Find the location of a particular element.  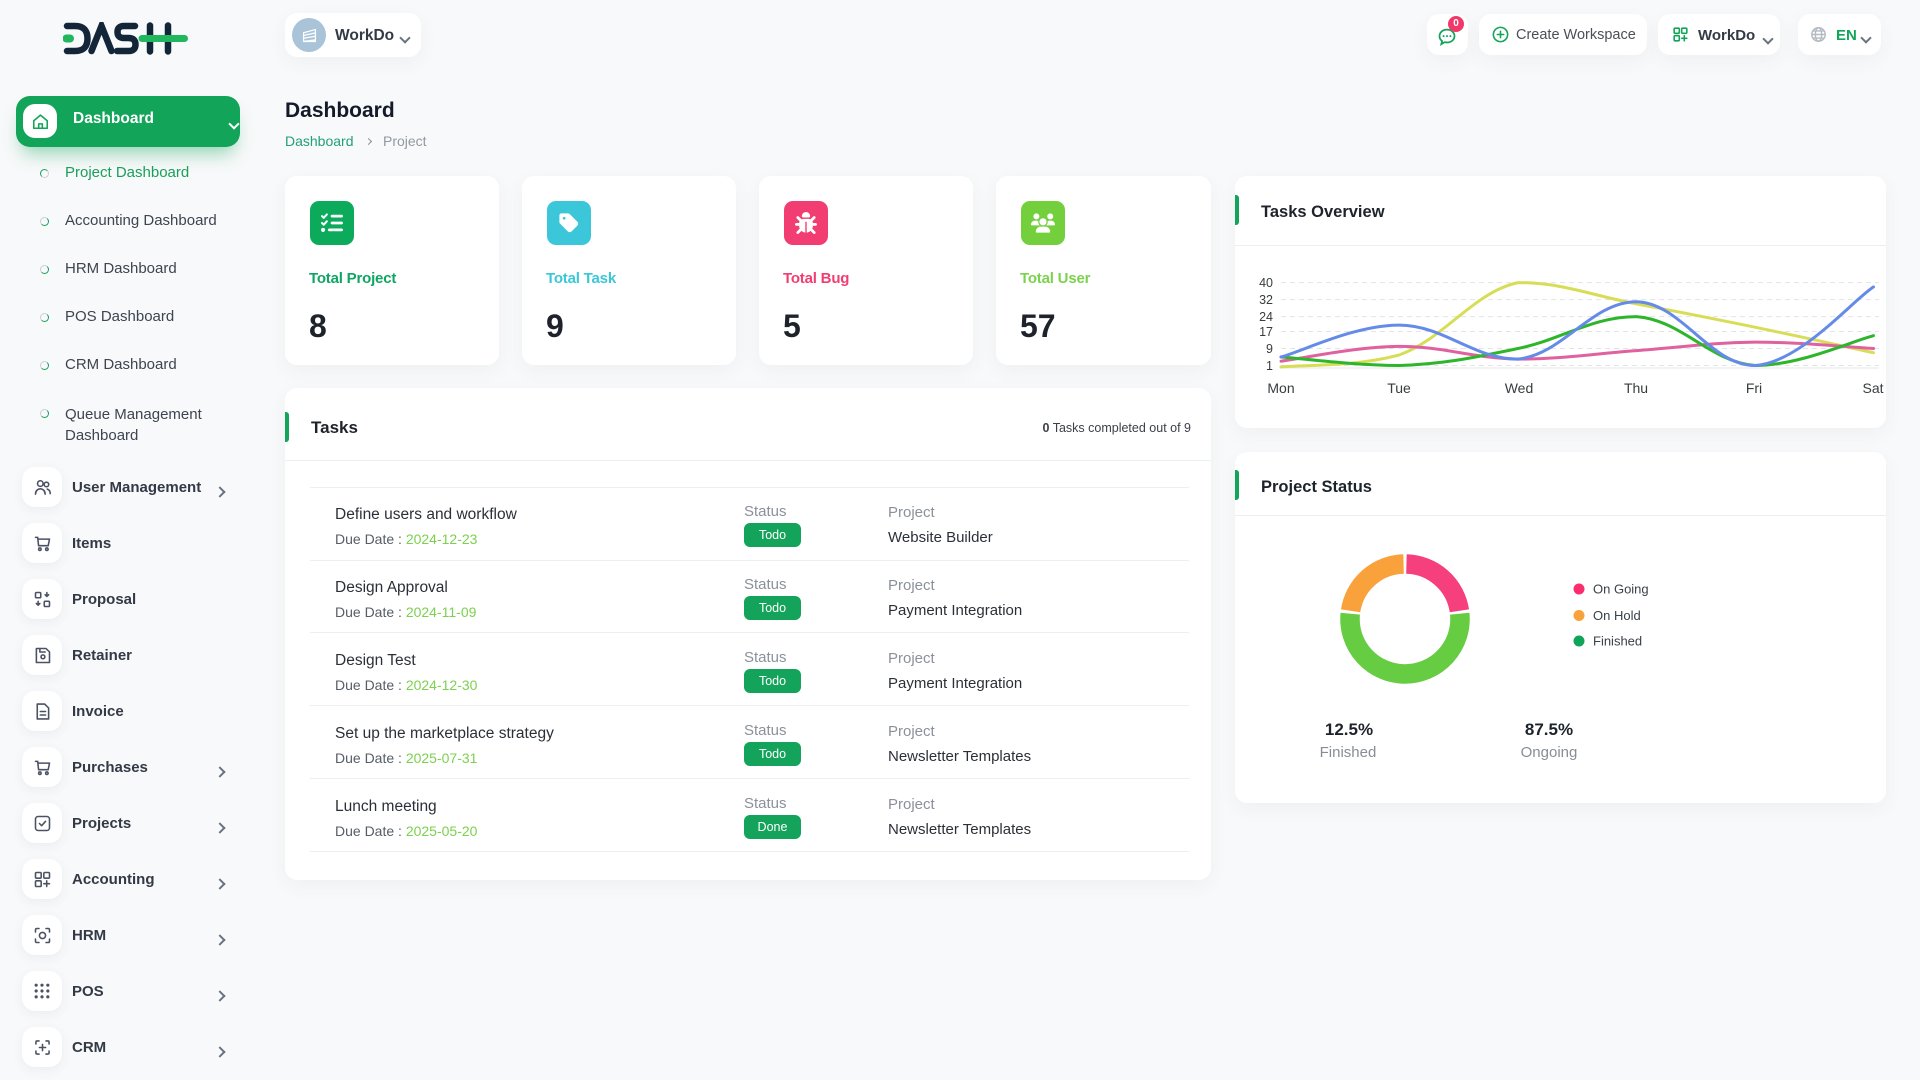

svg-text: 12.5% is located at coordinates (1349, 729).